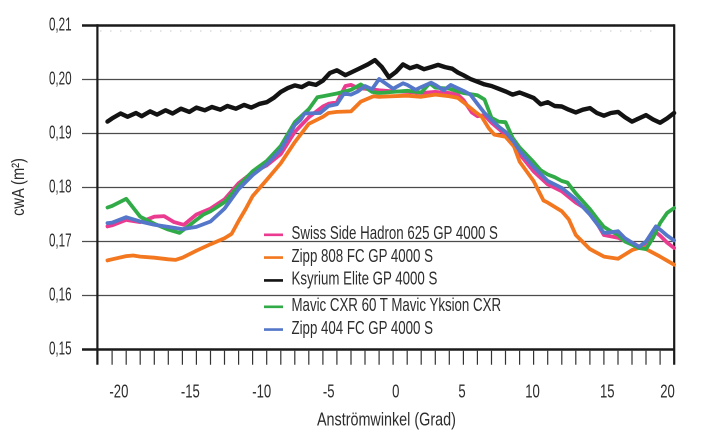  What do you see at coordinates (365, 279) in the screenshot?
I see `svg-text: Ksyrium Elite GP 4000 S` at bounding box center [365, 279].